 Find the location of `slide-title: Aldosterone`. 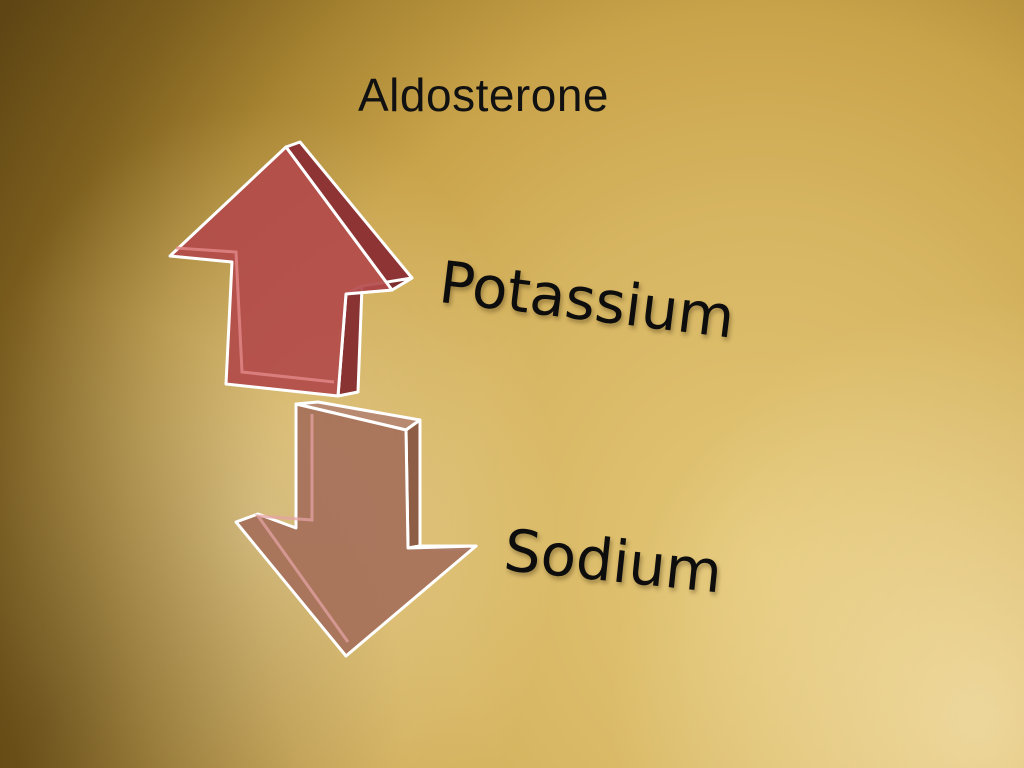

slide-title: Aldosterone is located at coordinates (483, 95).